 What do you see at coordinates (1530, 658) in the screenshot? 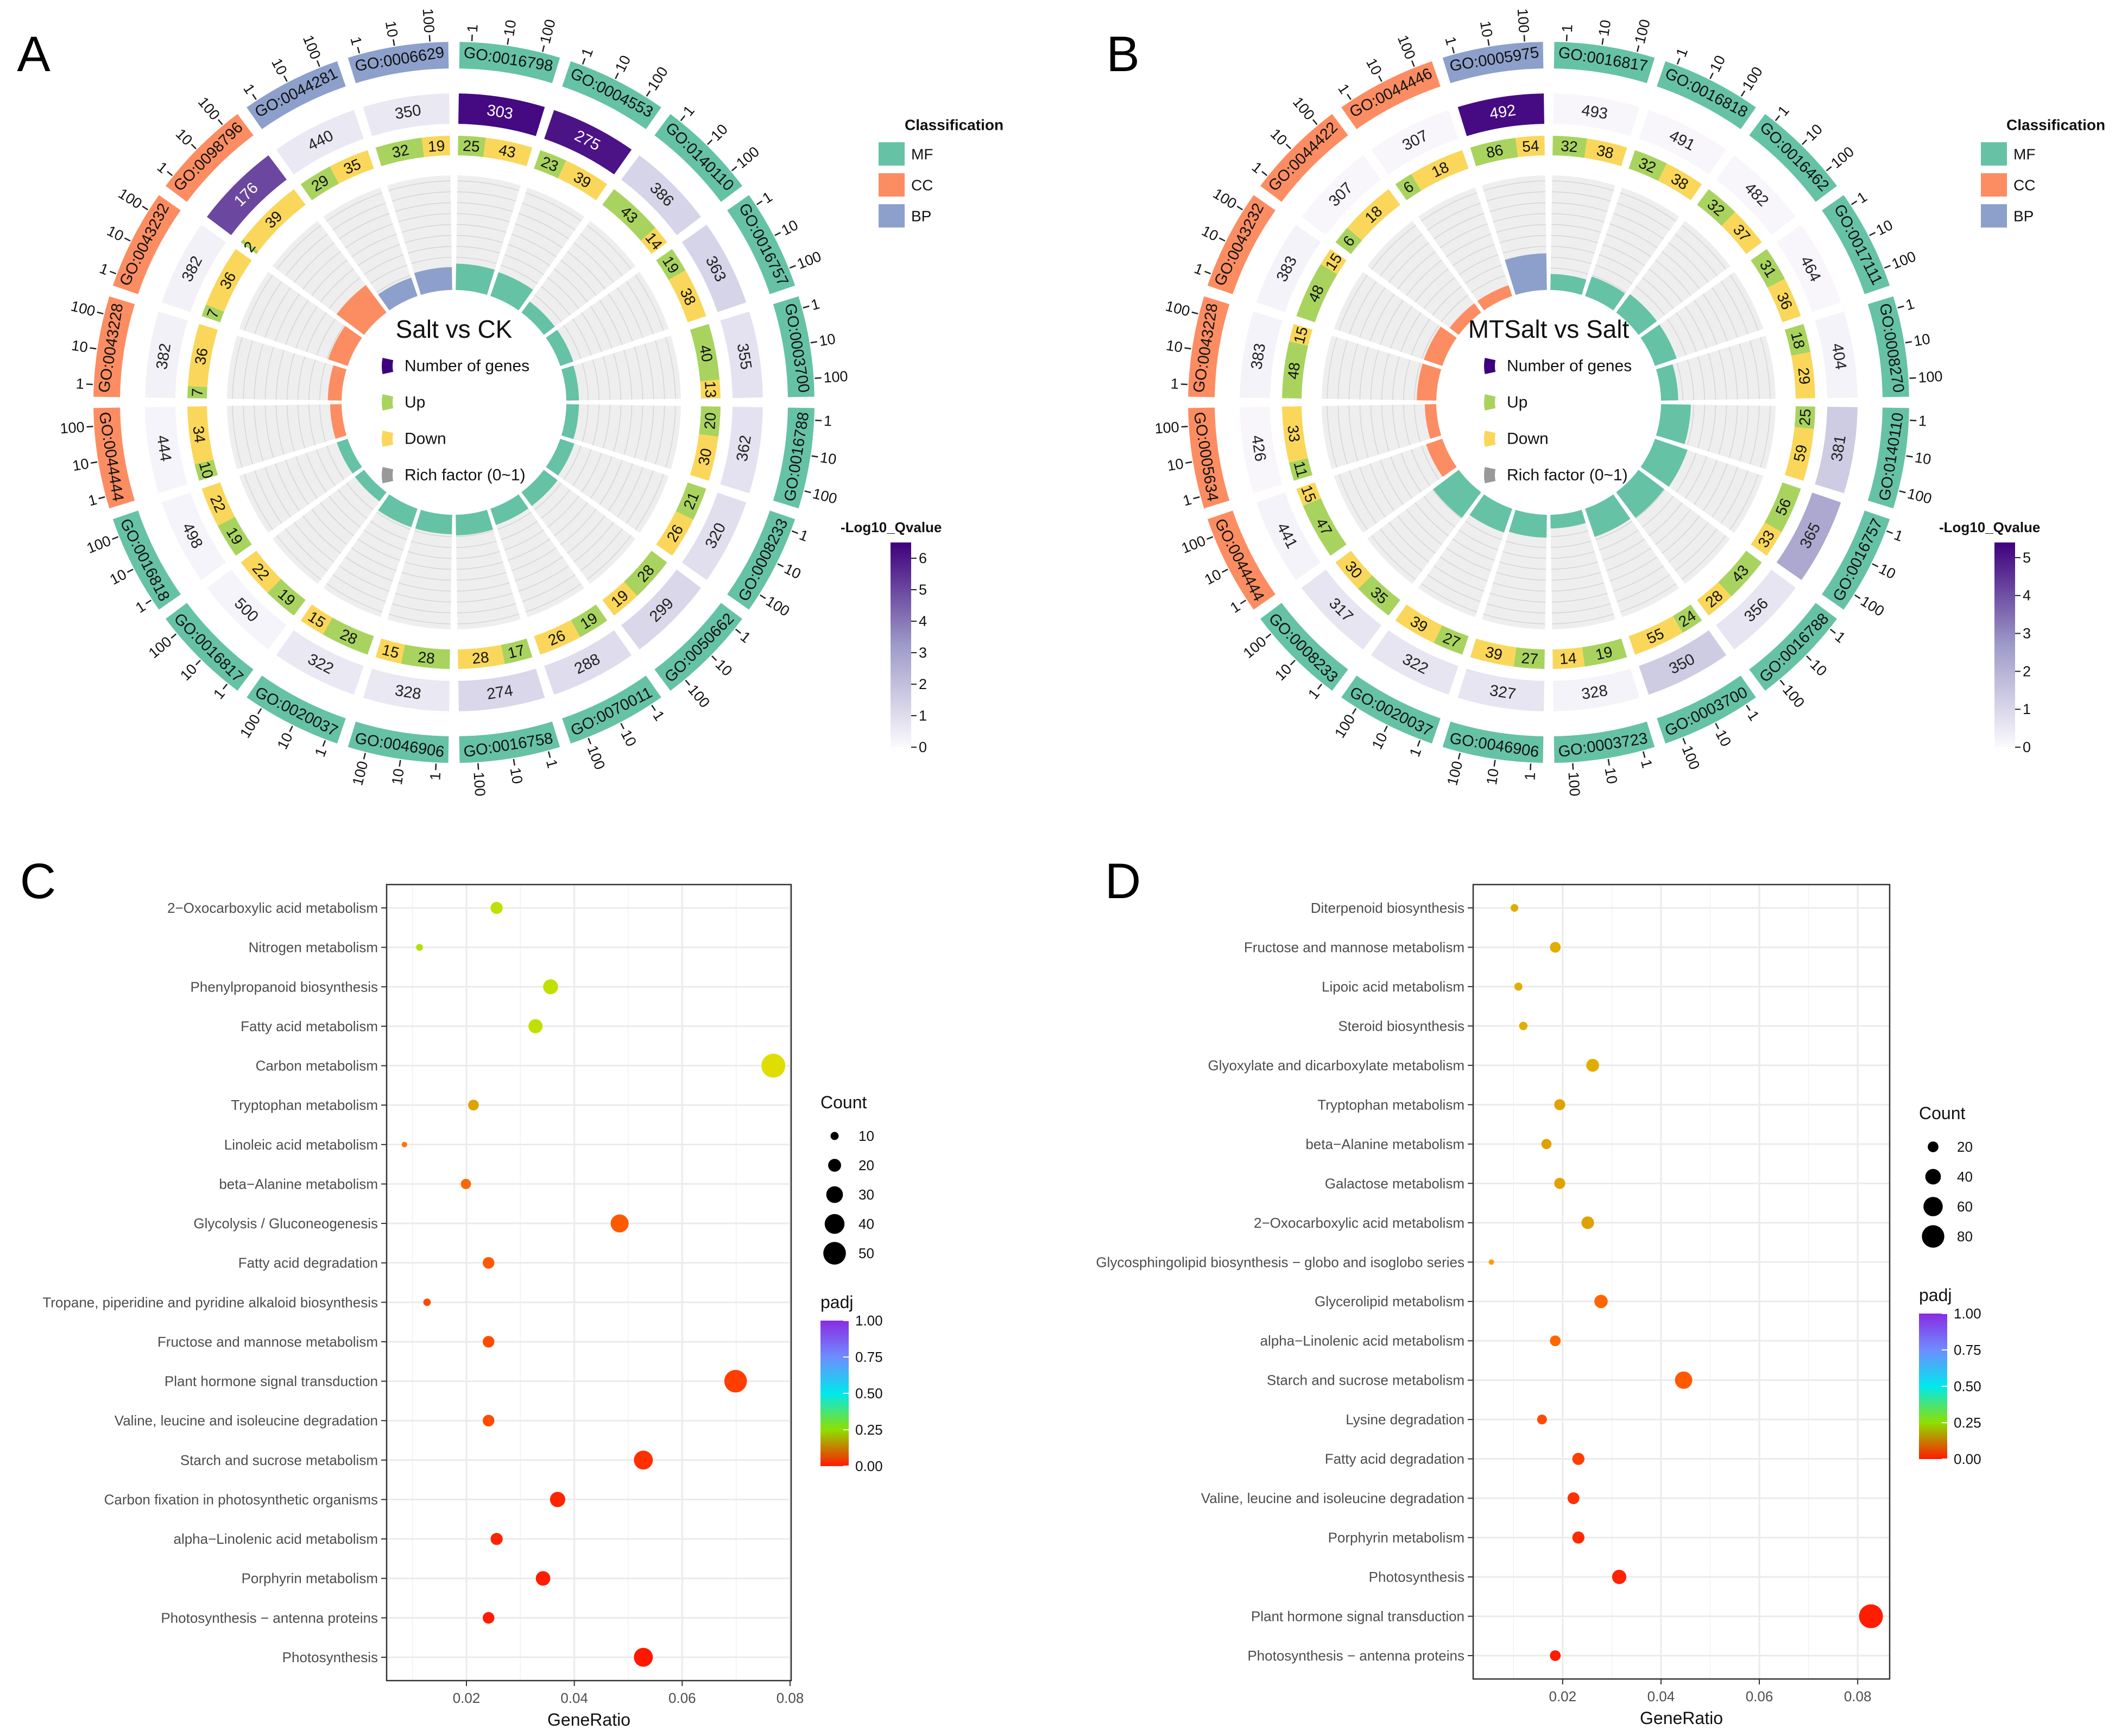
I see `up-genes-label: 27` at bounding box center [1530, 658].